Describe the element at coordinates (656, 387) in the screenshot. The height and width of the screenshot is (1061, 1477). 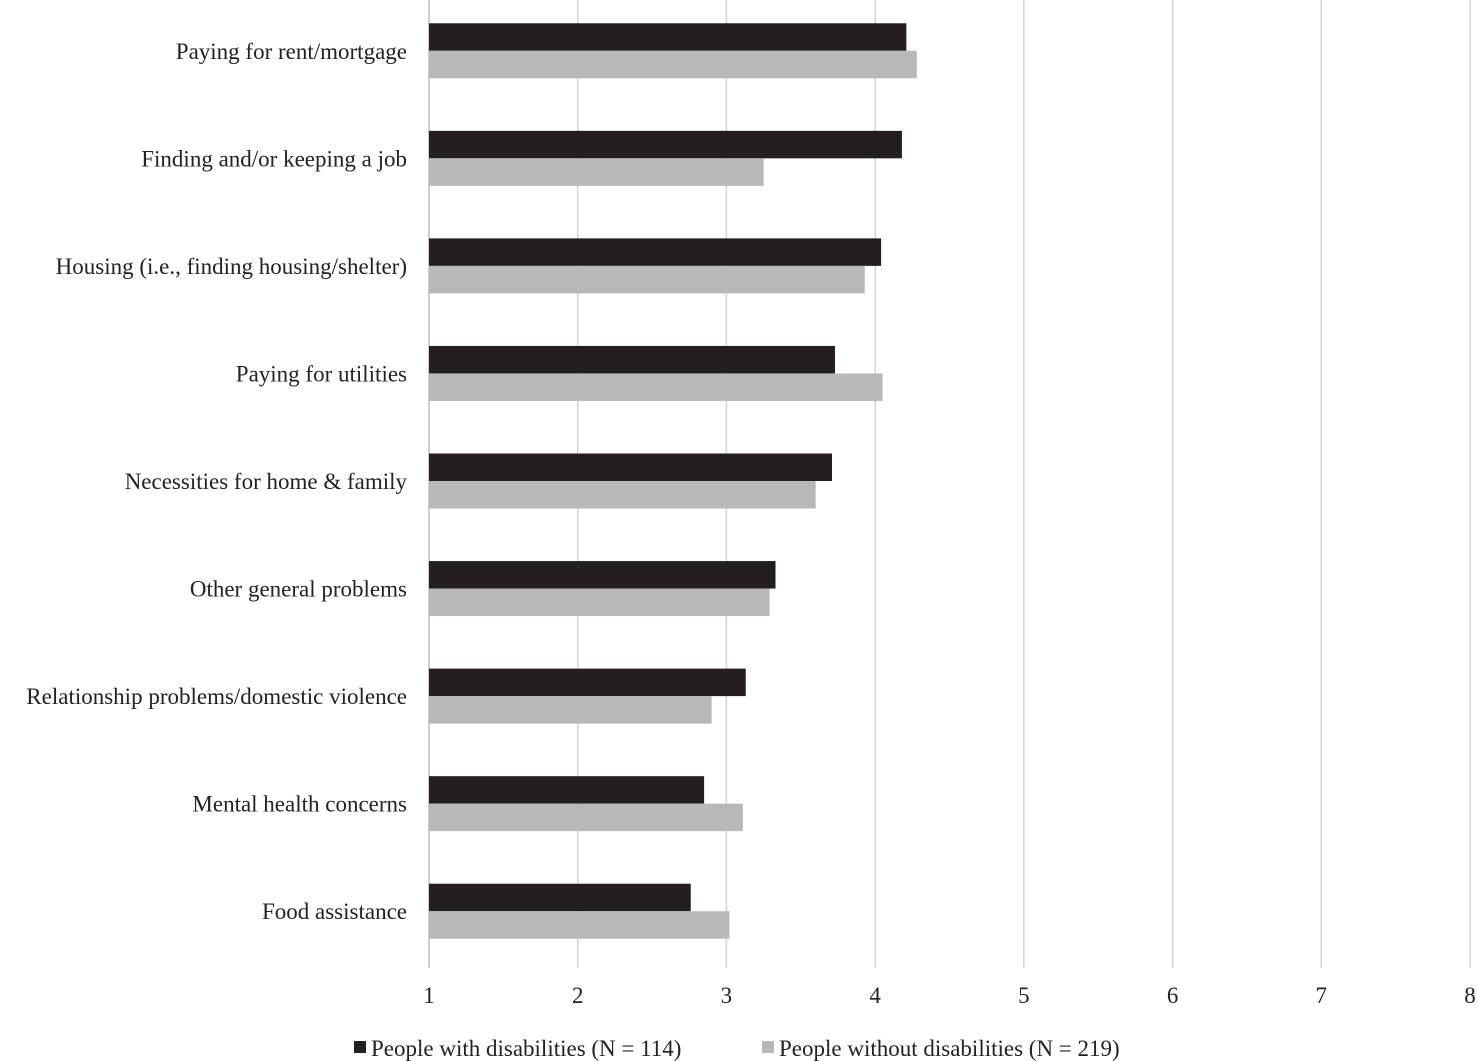
I see `bar-paying-for-utilities-without-disabilities` at that location.